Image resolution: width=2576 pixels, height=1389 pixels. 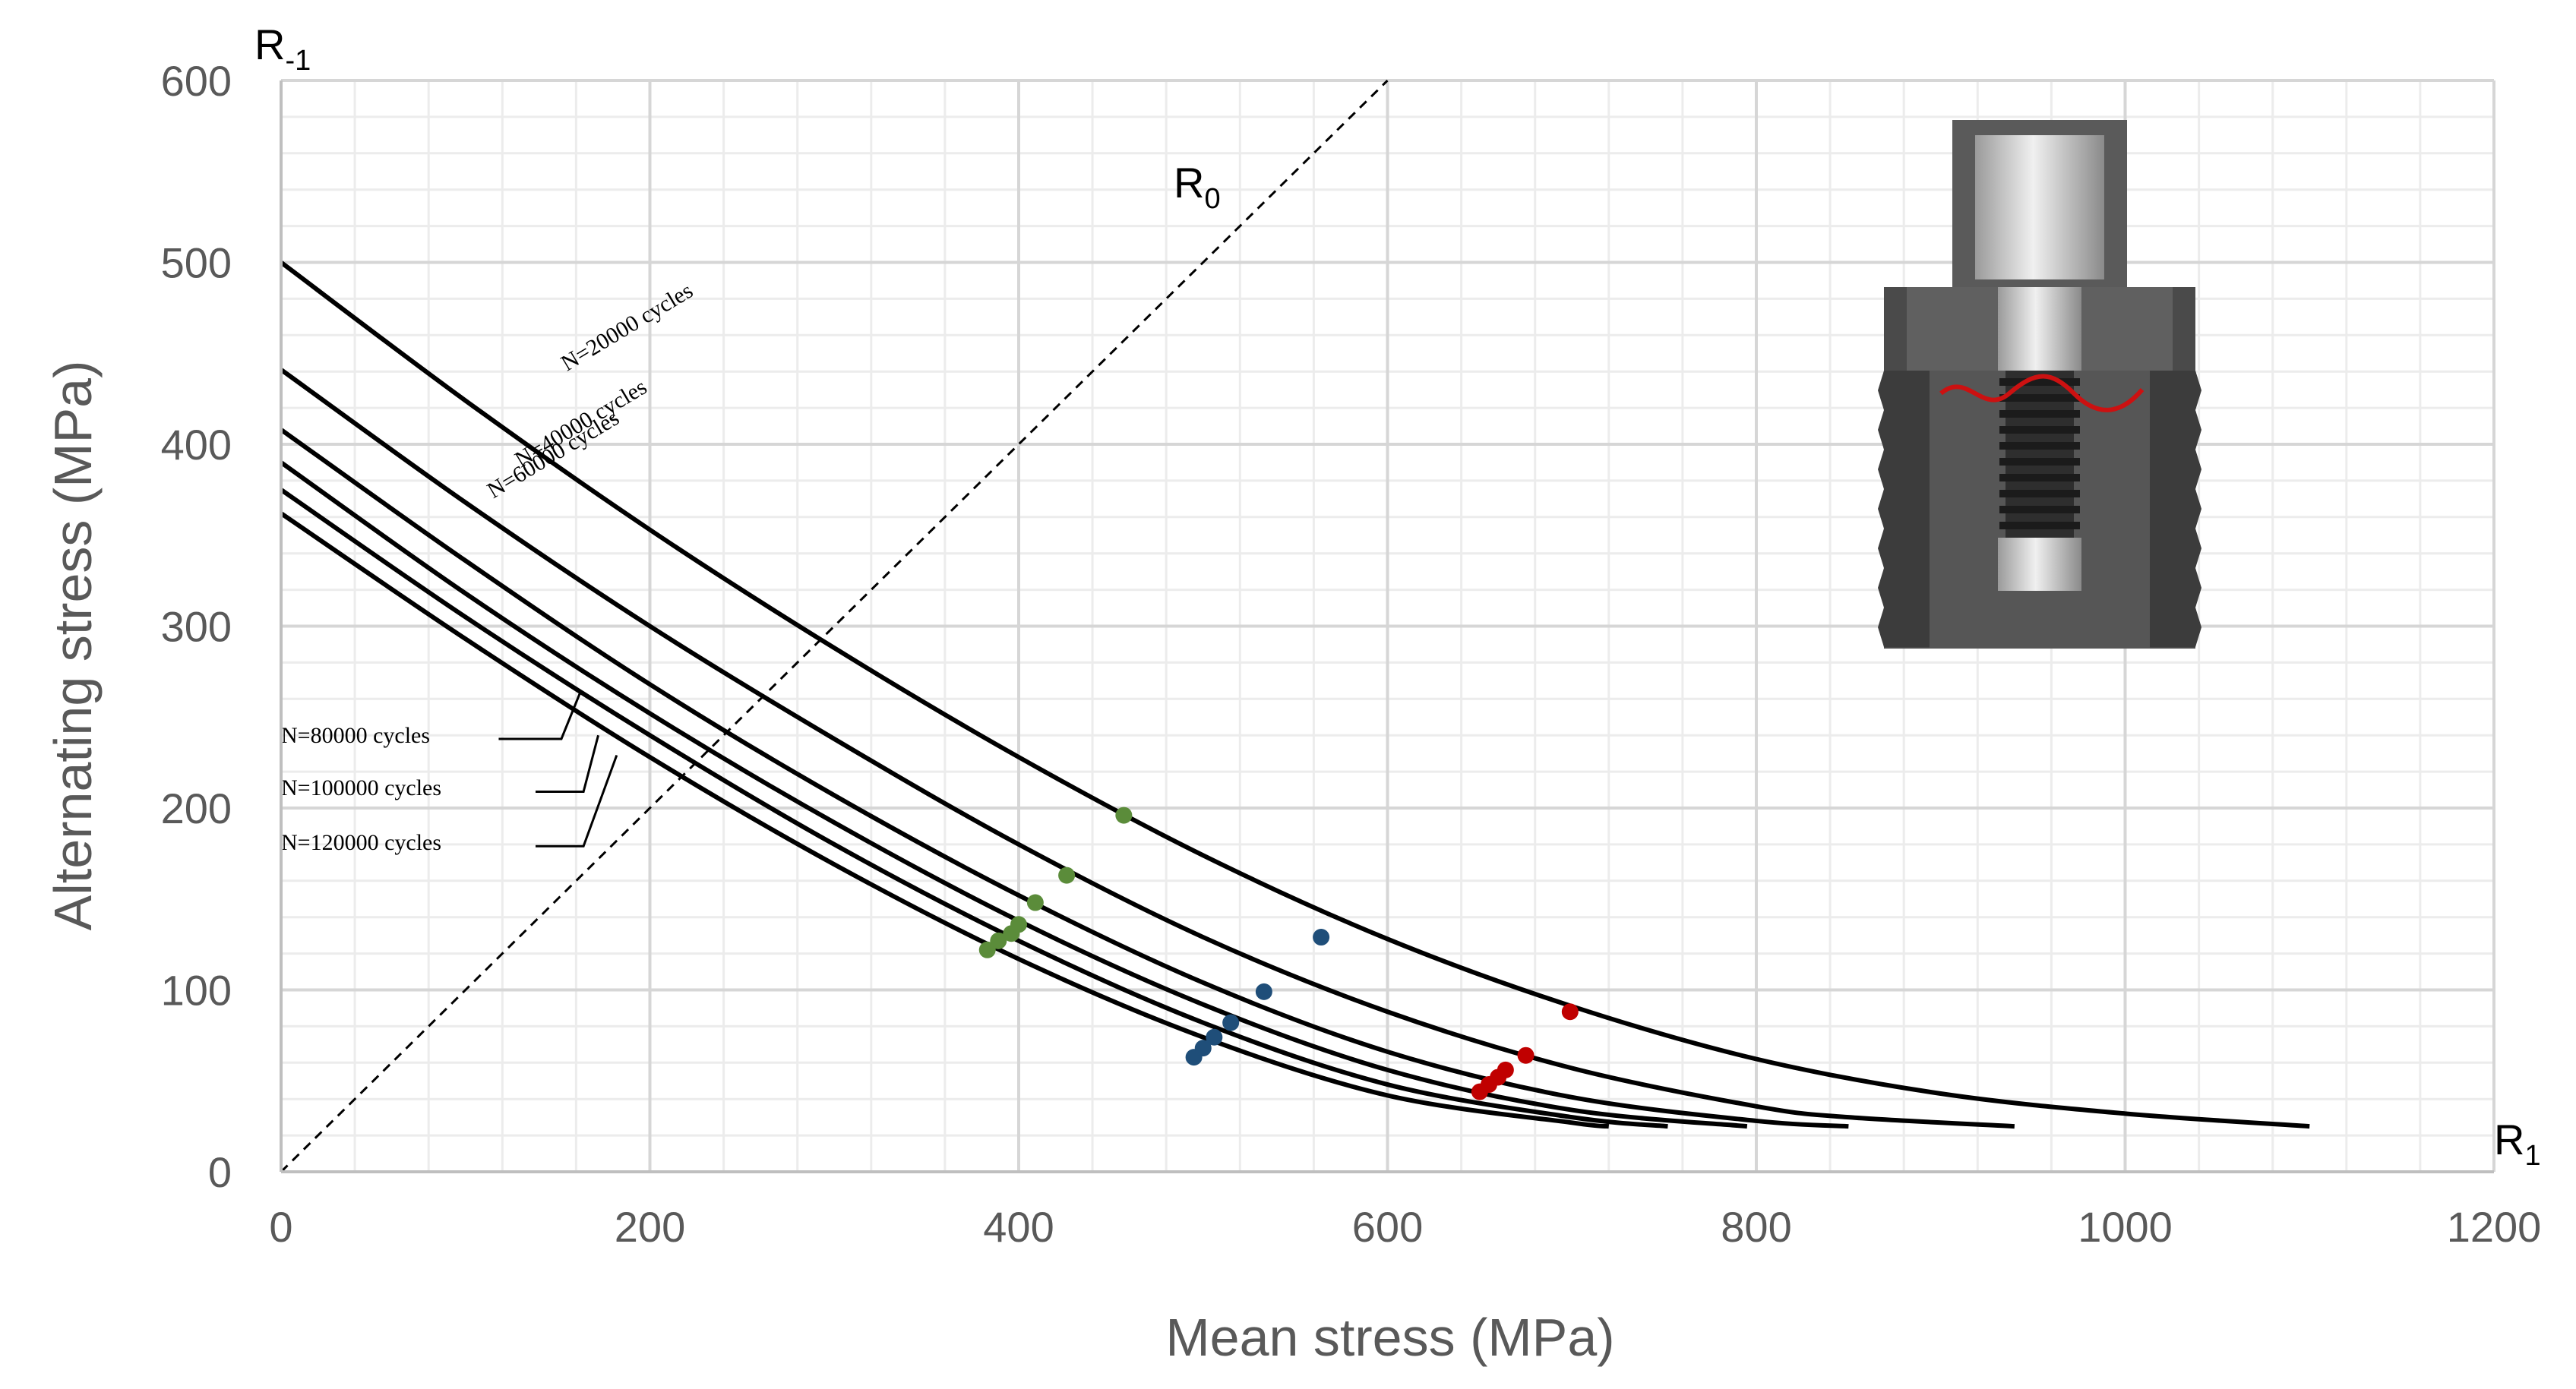 I want to click on curve-label-5: N=100000 cycles, so click(x=361, y=787).